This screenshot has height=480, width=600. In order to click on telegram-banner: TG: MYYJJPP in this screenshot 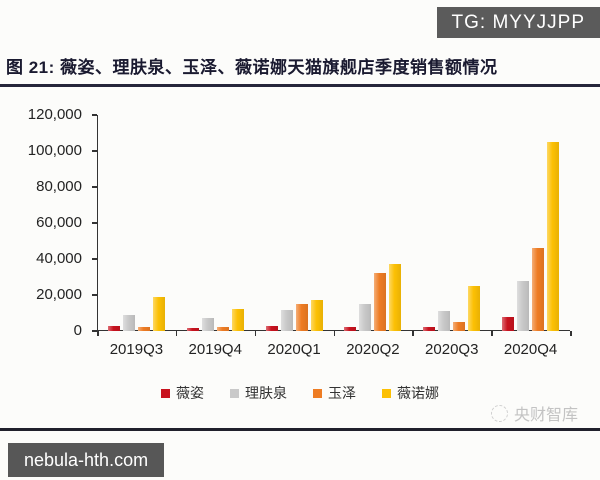, I will do `click(518, 22)`.